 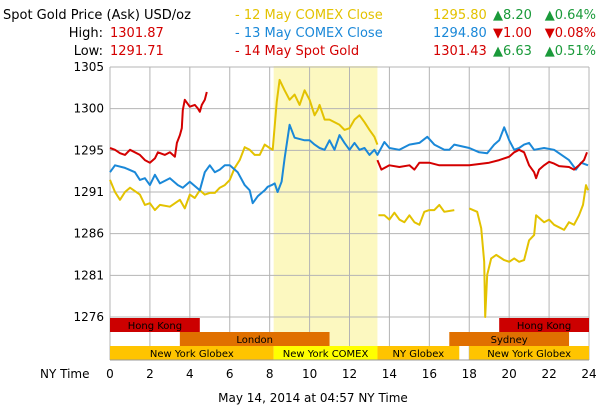 I want to click on chart-title: Spot Gold Price (Ask) USD/oz, so click(x=97, y=15).